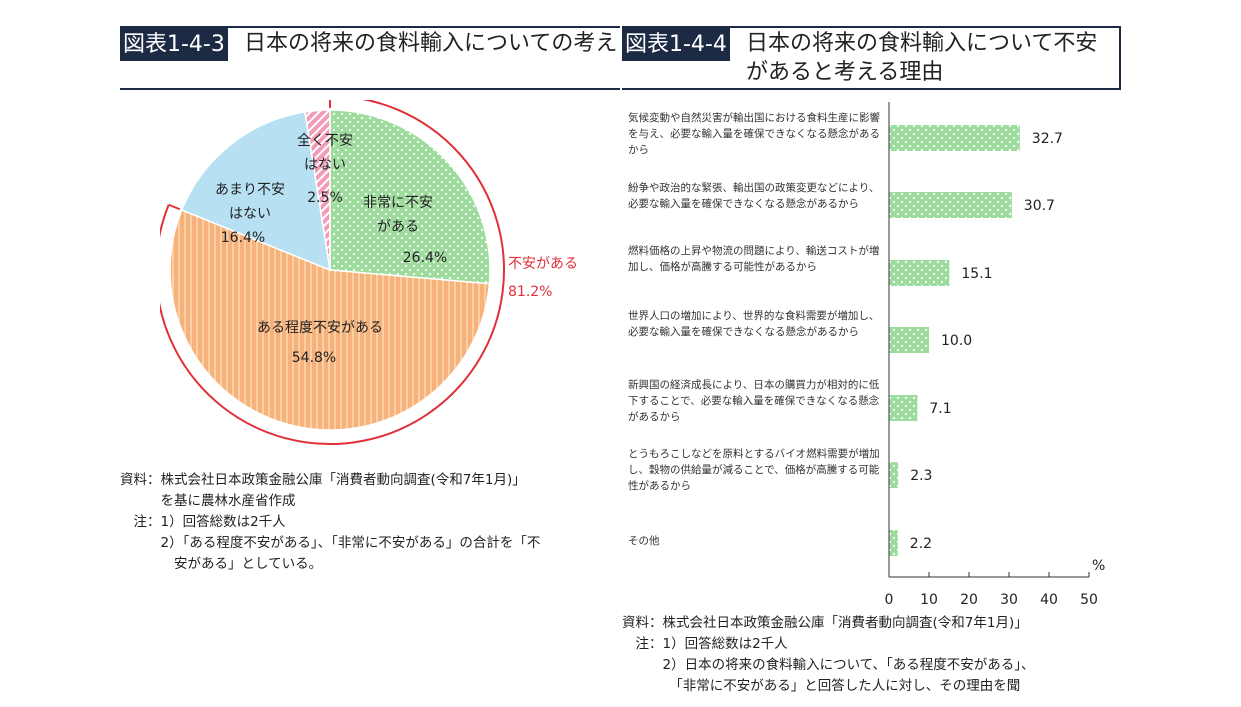 The width and height of the screenshot is (1241, 707). I want to click on left-note-line: 2）「ある程度不安がある」、「非常に不安がある」の合計を「不, so click(330, 543).